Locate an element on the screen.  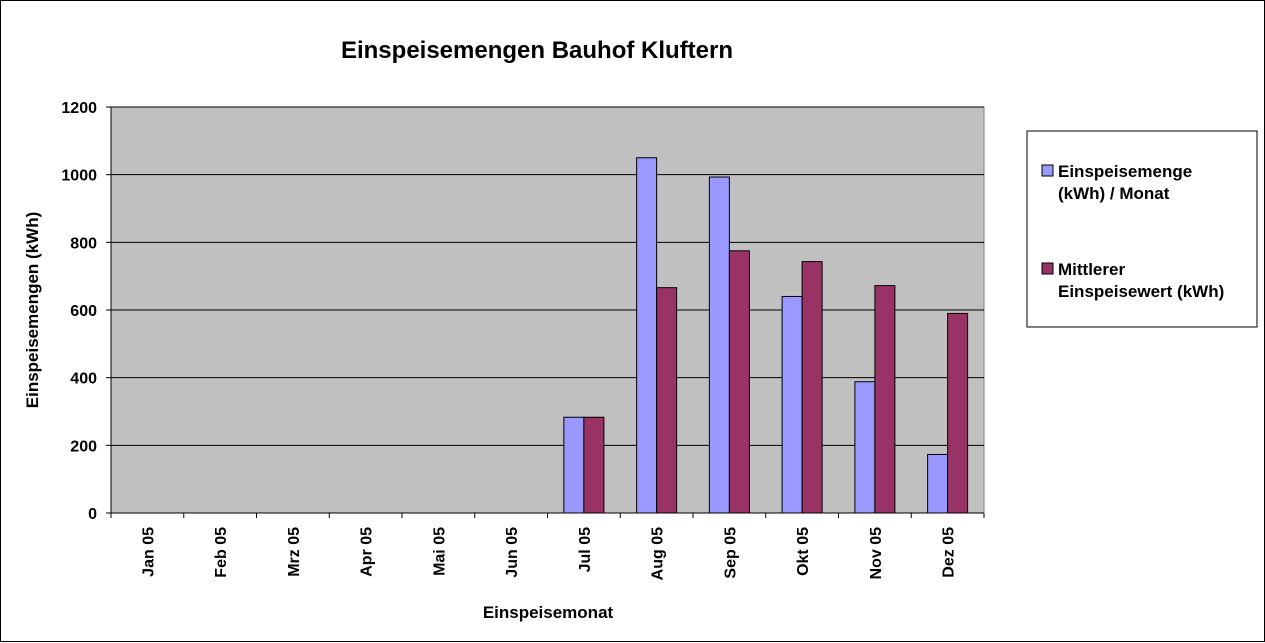
x-tick-label: Aug 05 is located at coordinates (658, 553).